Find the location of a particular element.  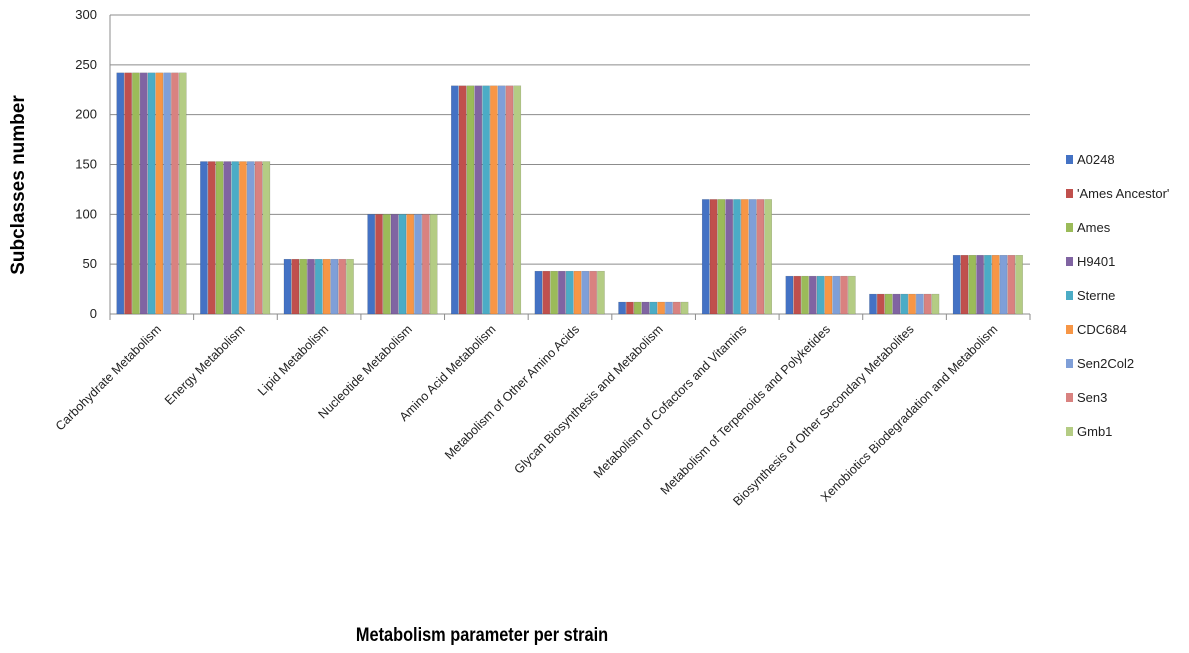

legend-label: Sen3 is located at coordinates (1092, 397).